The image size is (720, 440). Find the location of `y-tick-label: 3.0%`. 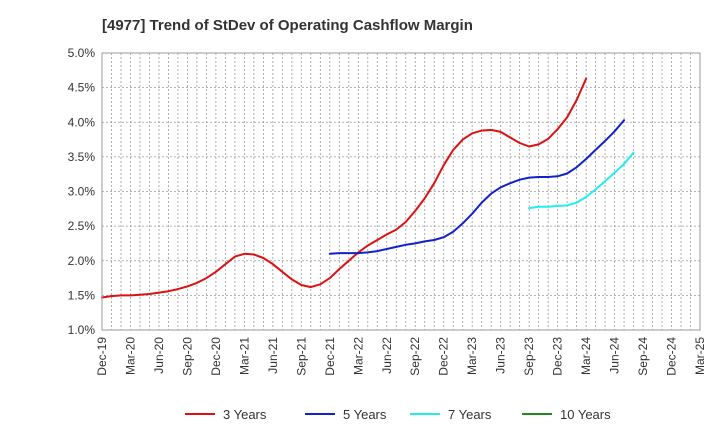

y-tick-label: 3.0% is located at coordinates (82, 192).